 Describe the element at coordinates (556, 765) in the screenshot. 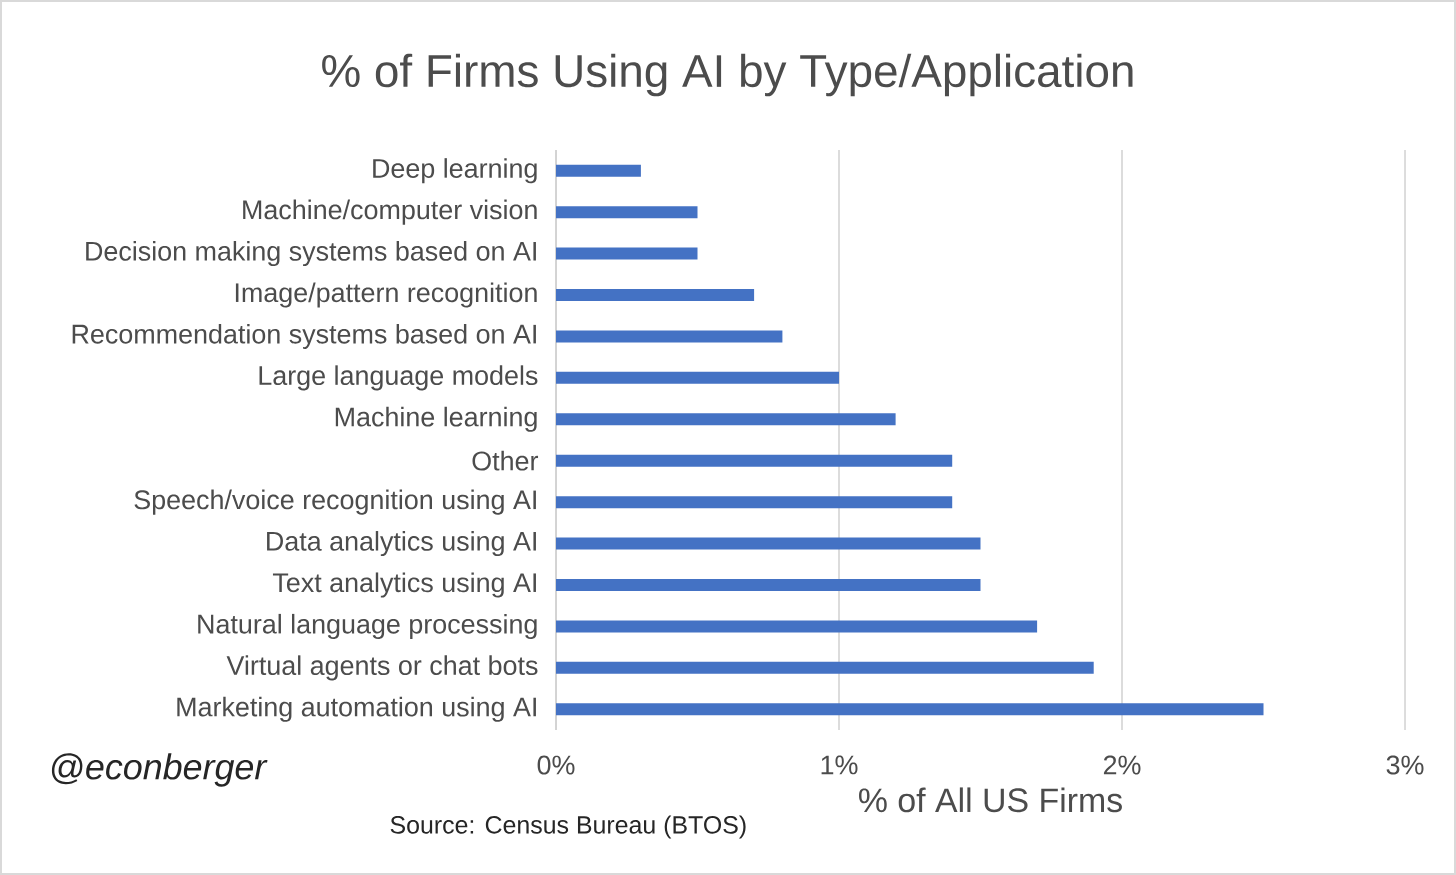

I see `x-tick-label: 0%` at that location.